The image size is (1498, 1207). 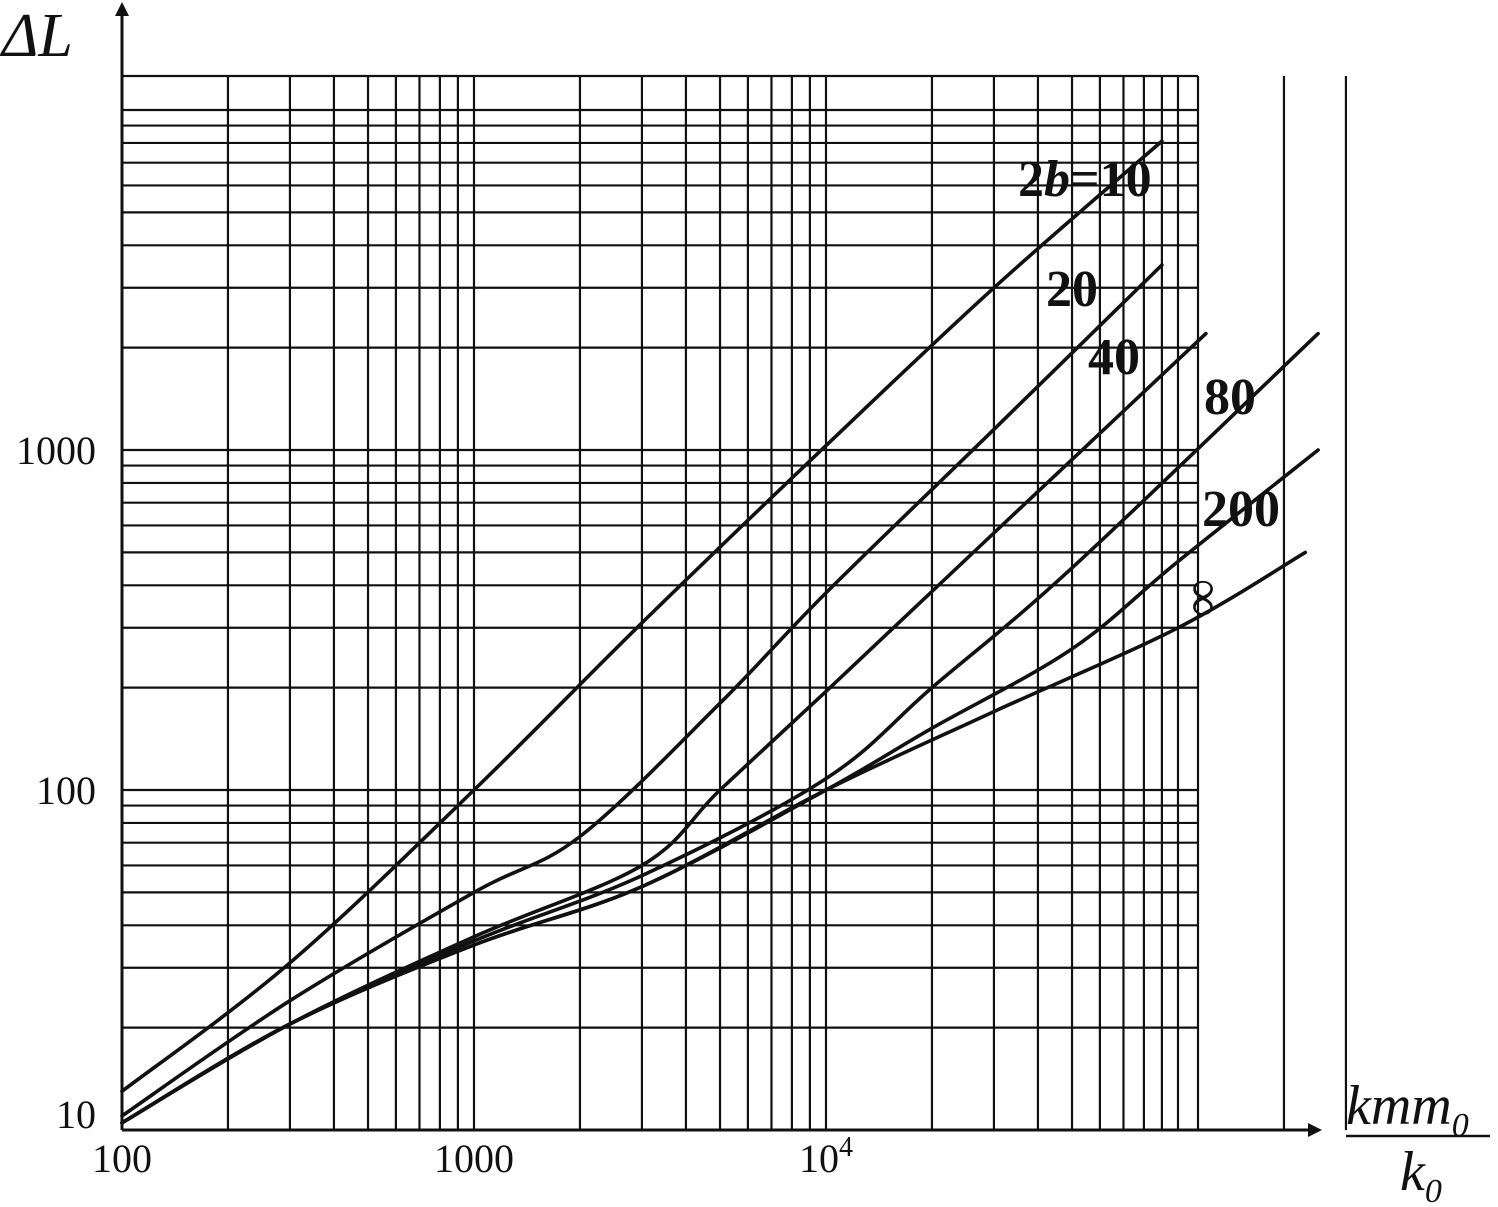 I want to click on series-label: 200, so click(x=1241, y=509).